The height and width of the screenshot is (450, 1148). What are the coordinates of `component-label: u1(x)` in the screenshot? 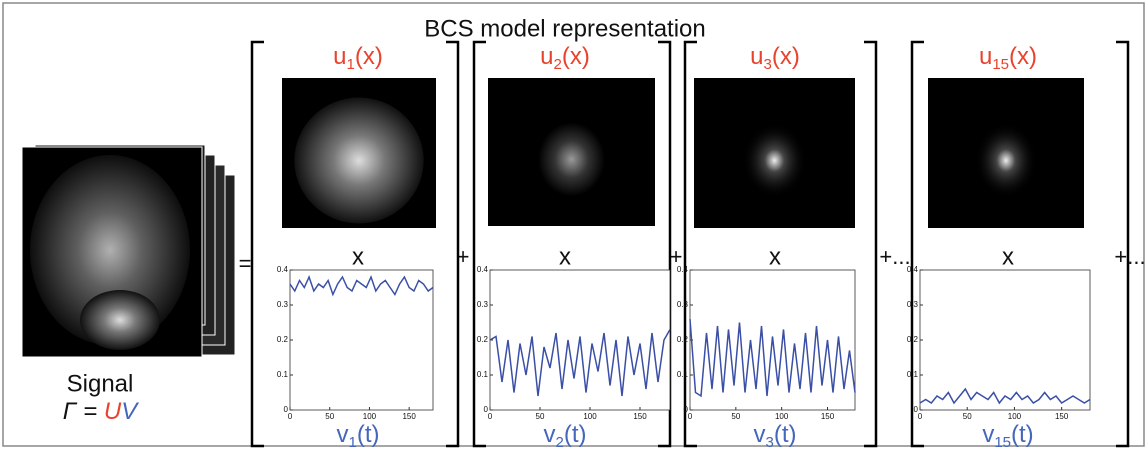 It's located at (358, 58).